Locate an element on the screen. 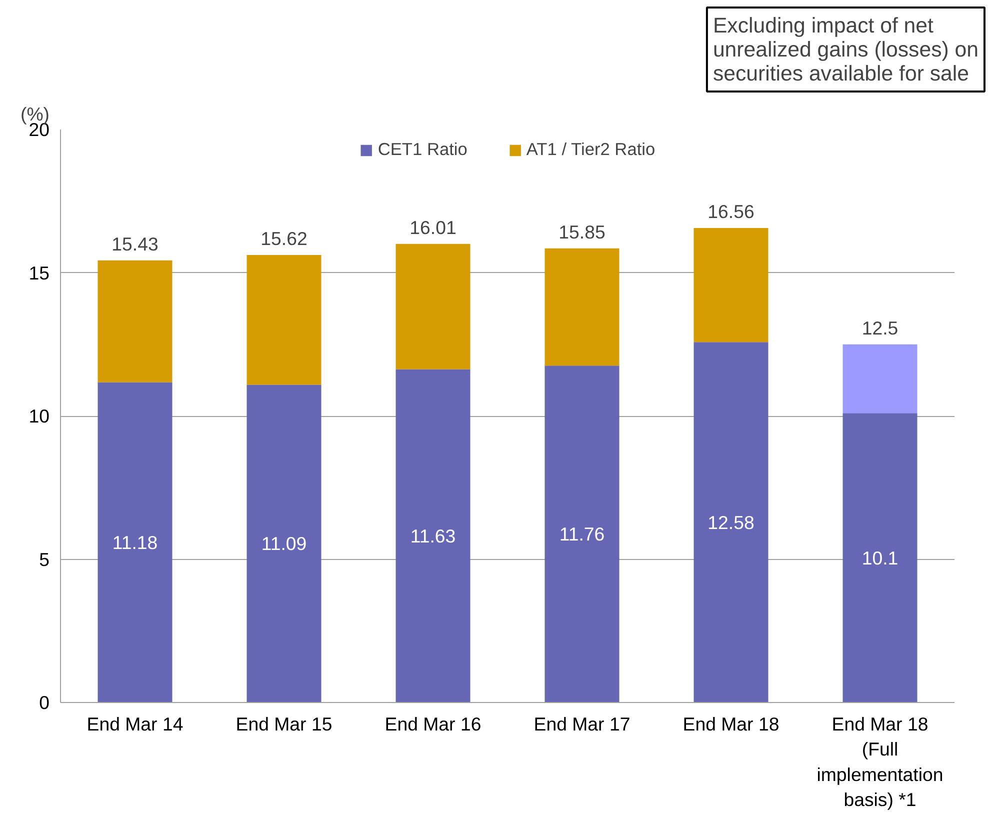 Image resolution: width=994 pixels, height=813 pixels. y-tick-label: 5 is located at coordinates (44, 559).